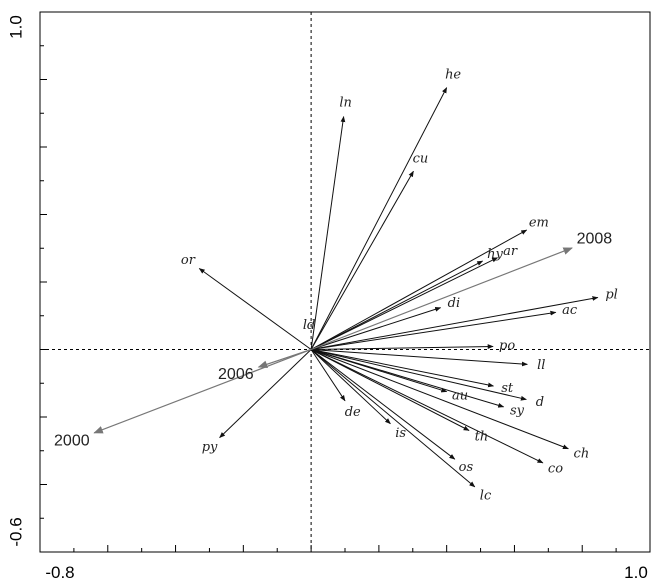 This screenshot has width=652, height=584. I want to click on species-vector-or, so click(255, 309).